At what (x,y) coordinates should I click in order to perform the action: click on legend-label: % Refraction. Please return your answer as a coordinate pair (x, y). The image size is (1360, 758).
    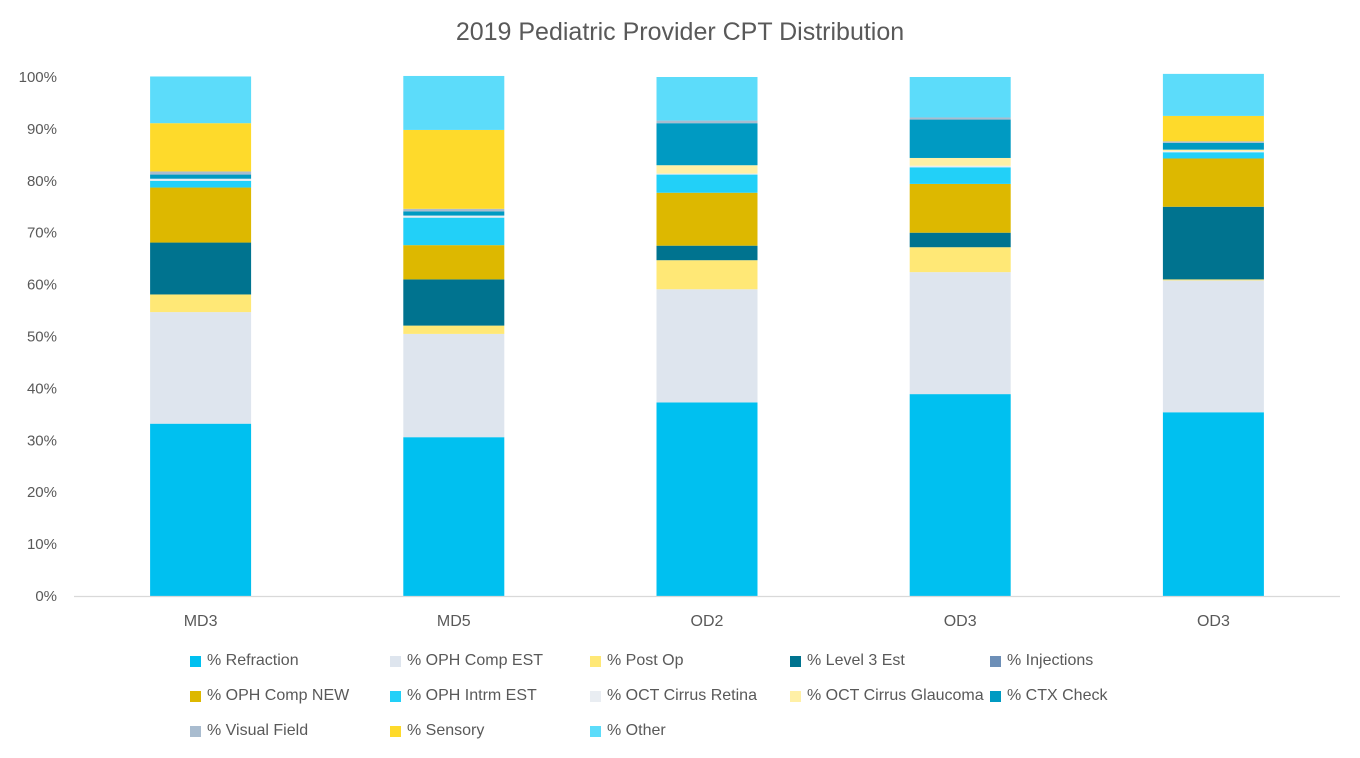
    Looking at the image, I should click on (253, 660).